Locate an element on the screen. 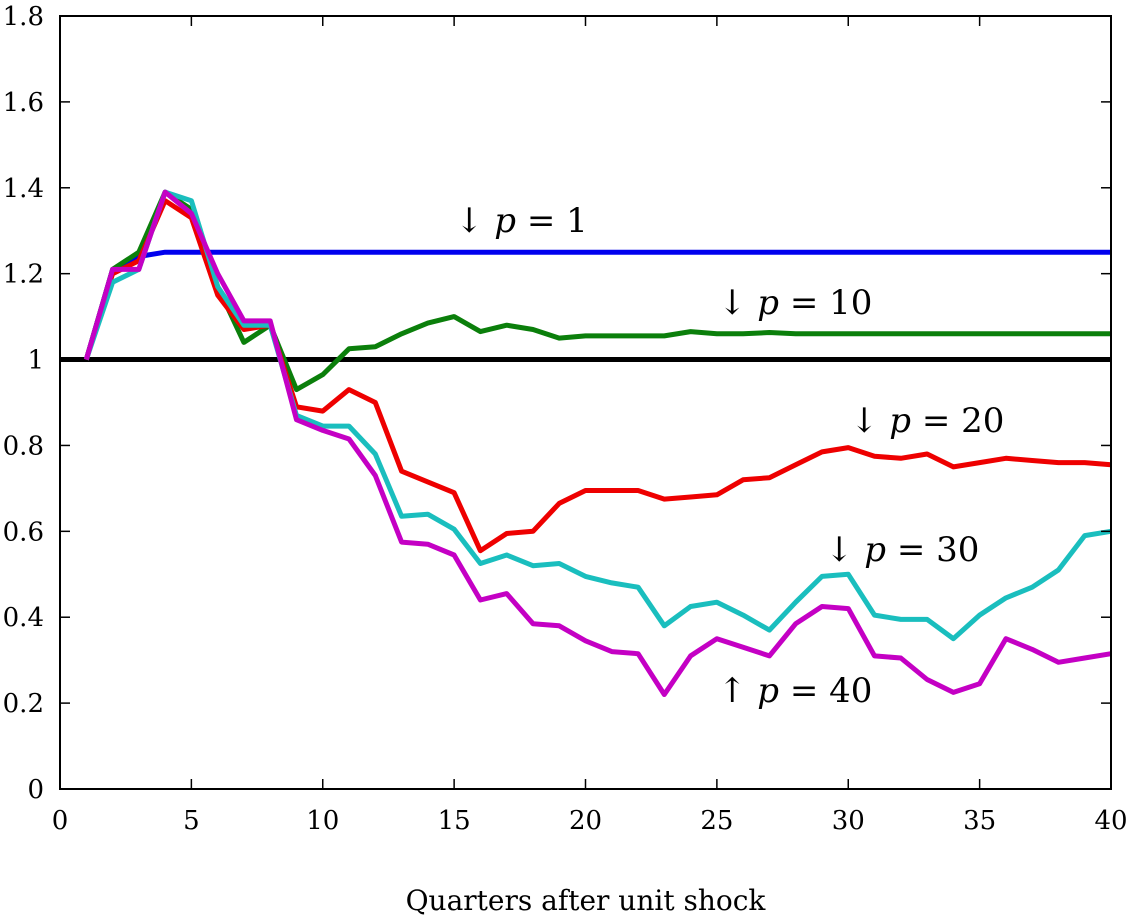  y-tick-label: 0.4 is located at coordinates (23, 618).